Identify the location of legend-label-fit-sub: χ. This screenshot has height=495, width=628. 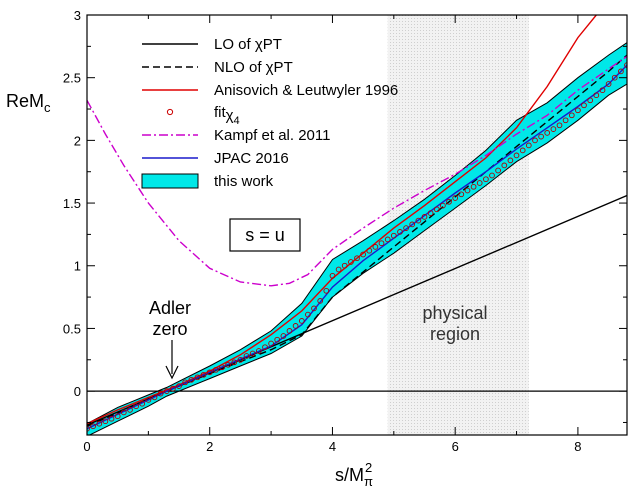
(230, 115).